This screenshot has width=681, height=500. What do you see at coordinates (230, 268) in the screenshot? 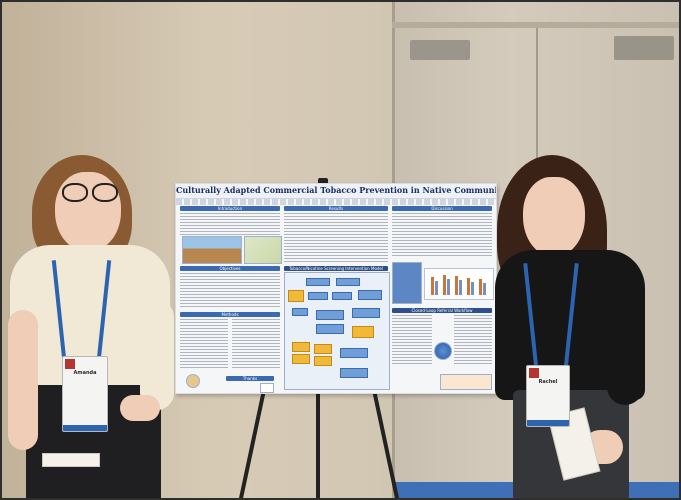
I see `section-objectives: Objectives` at bounding box center [230, 268].